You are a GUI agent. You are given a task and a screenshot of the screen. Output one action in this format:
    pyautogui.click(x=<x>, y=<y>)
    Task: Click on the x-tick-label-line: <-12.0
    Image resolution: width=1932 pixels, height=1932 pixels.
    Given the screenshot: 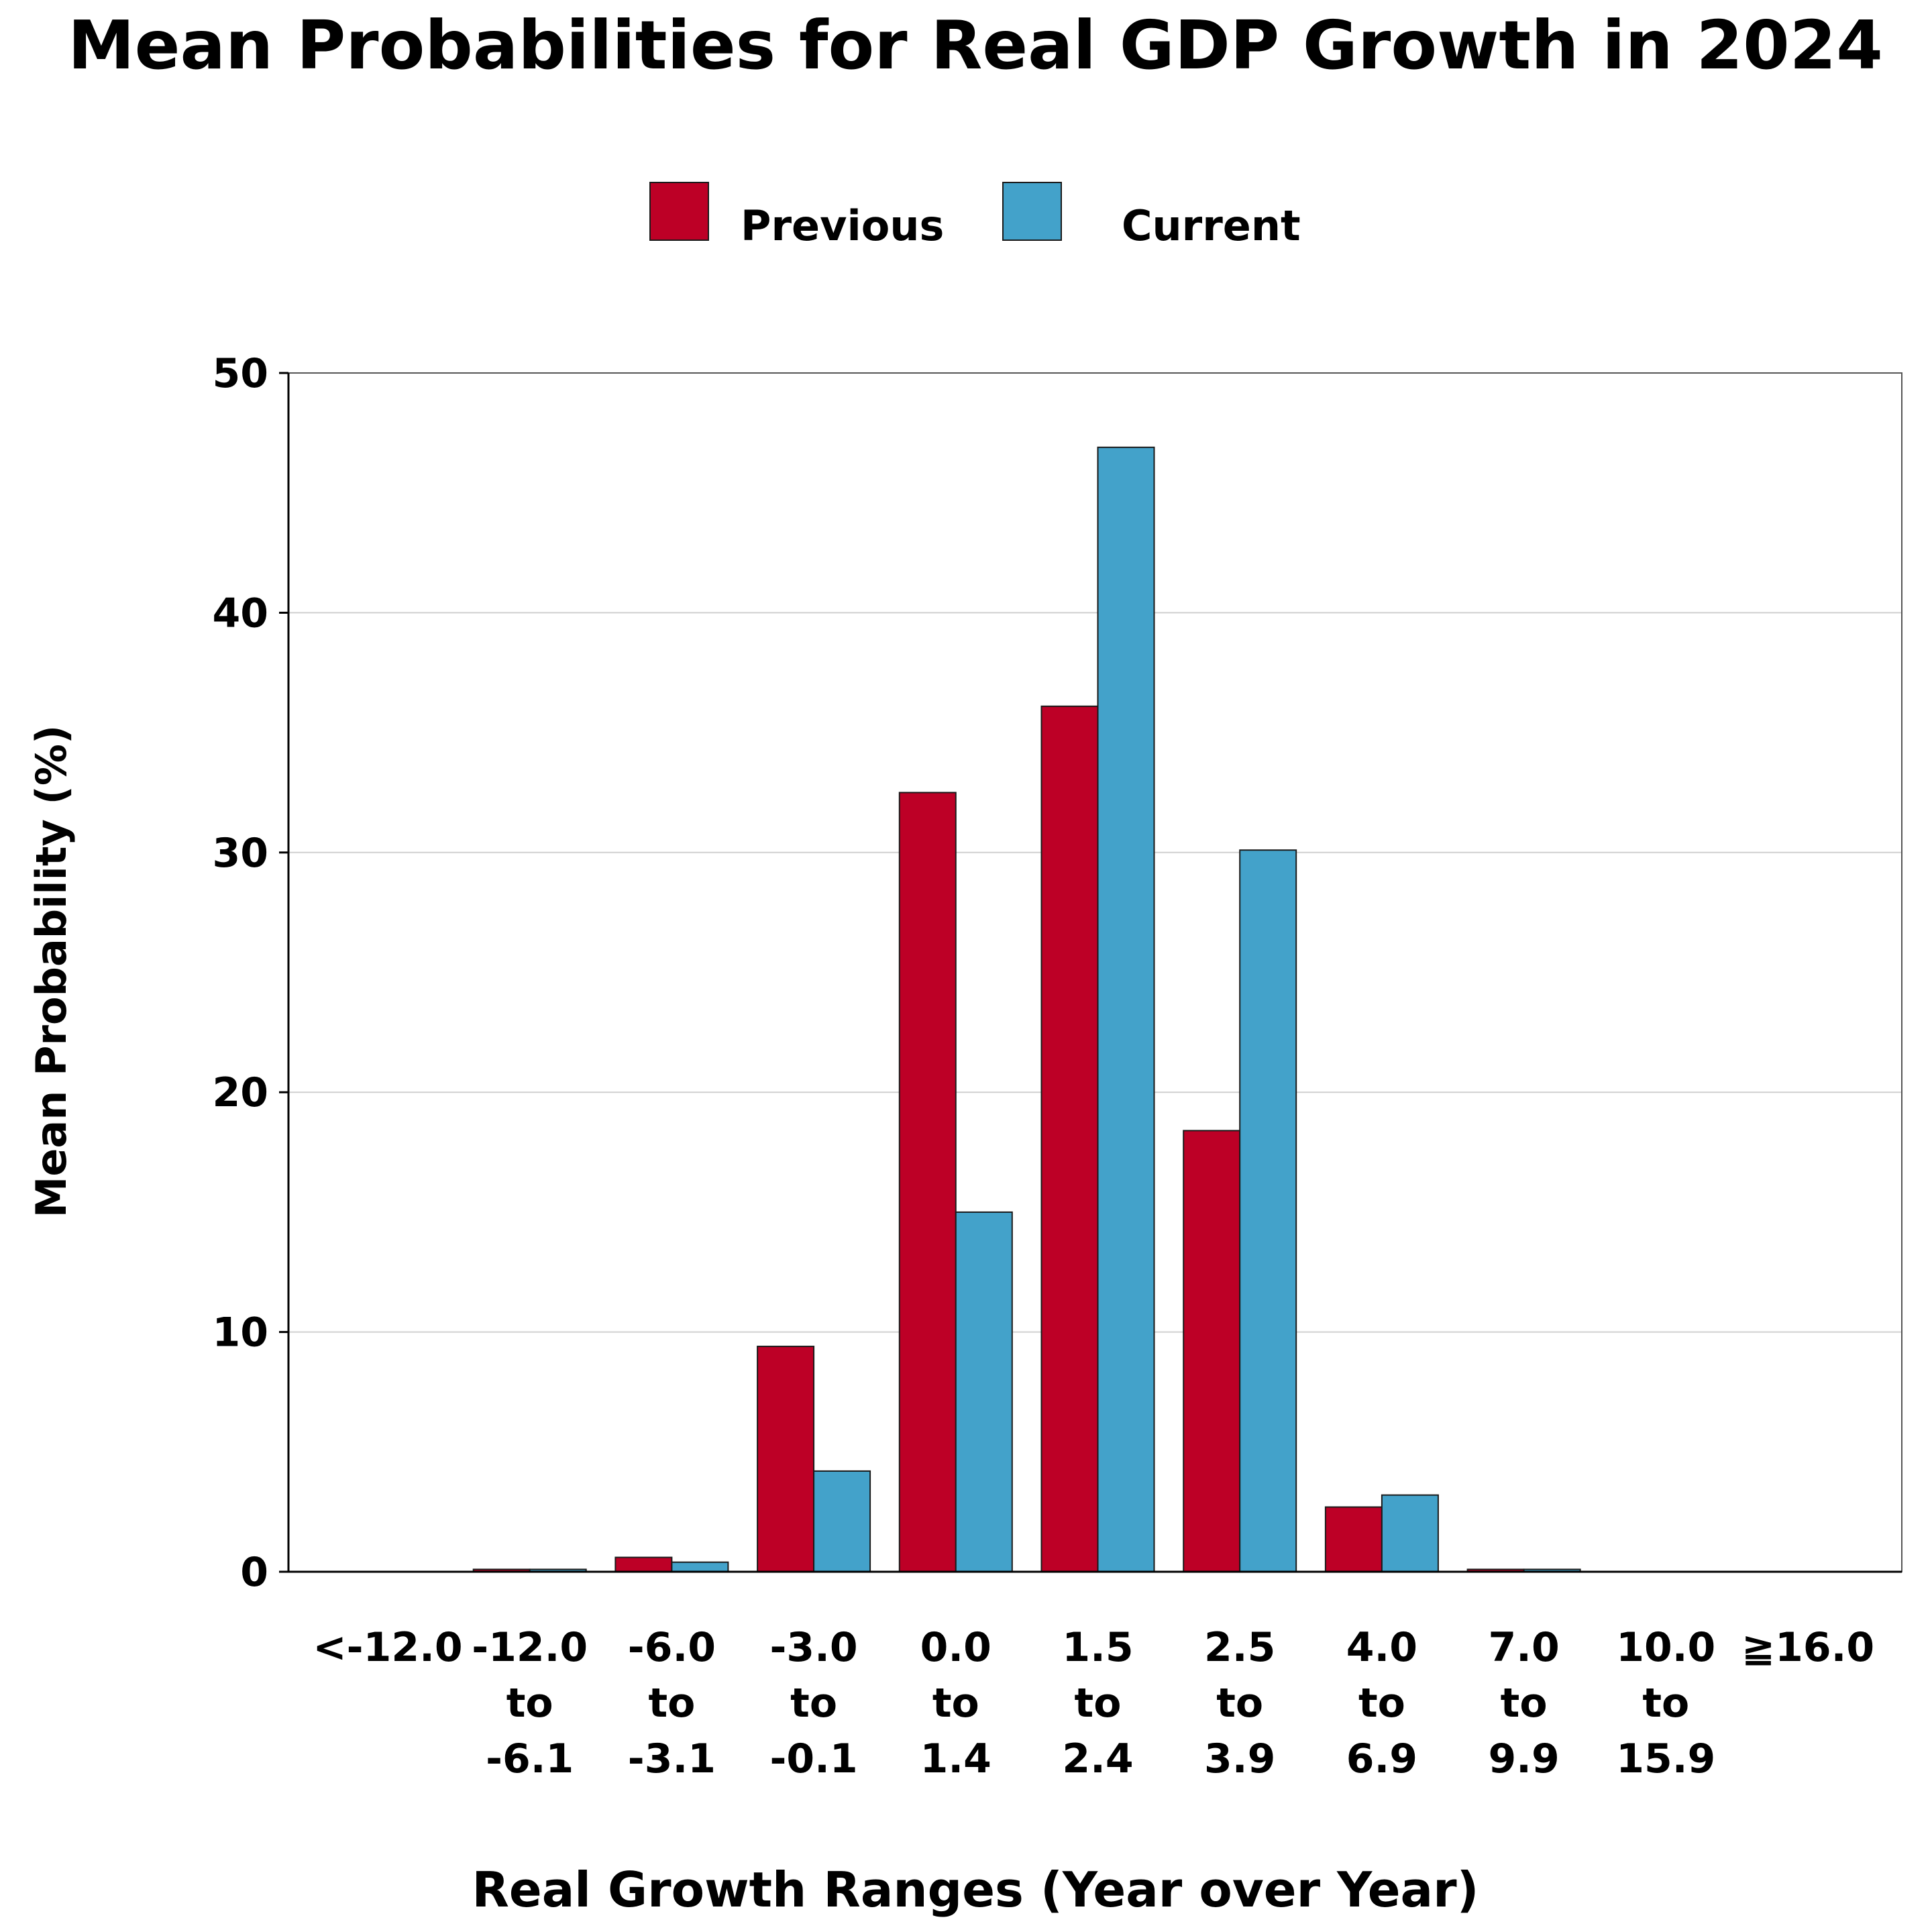 What is the action you would take?
    pyautogui.click(x=387, y=1647)
    